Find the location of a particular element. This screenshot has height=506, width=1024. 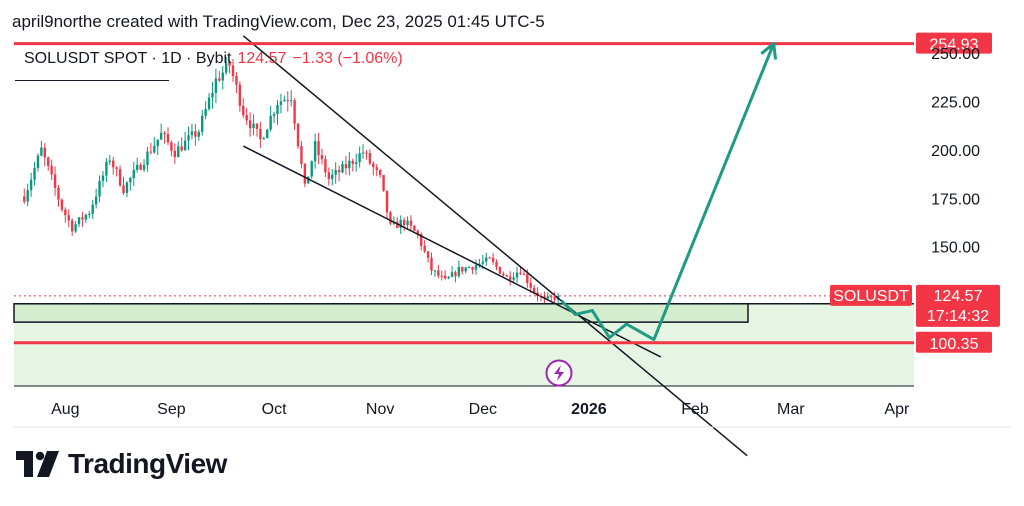

projection-layer is located at coordinates (669, 192).